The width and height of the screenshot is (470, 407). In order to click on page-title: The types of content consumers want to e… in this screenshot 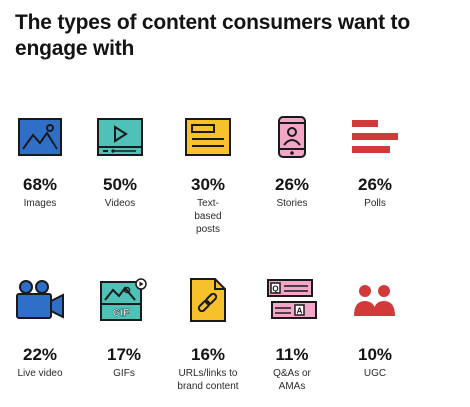, I will do `click(212, 35)`.